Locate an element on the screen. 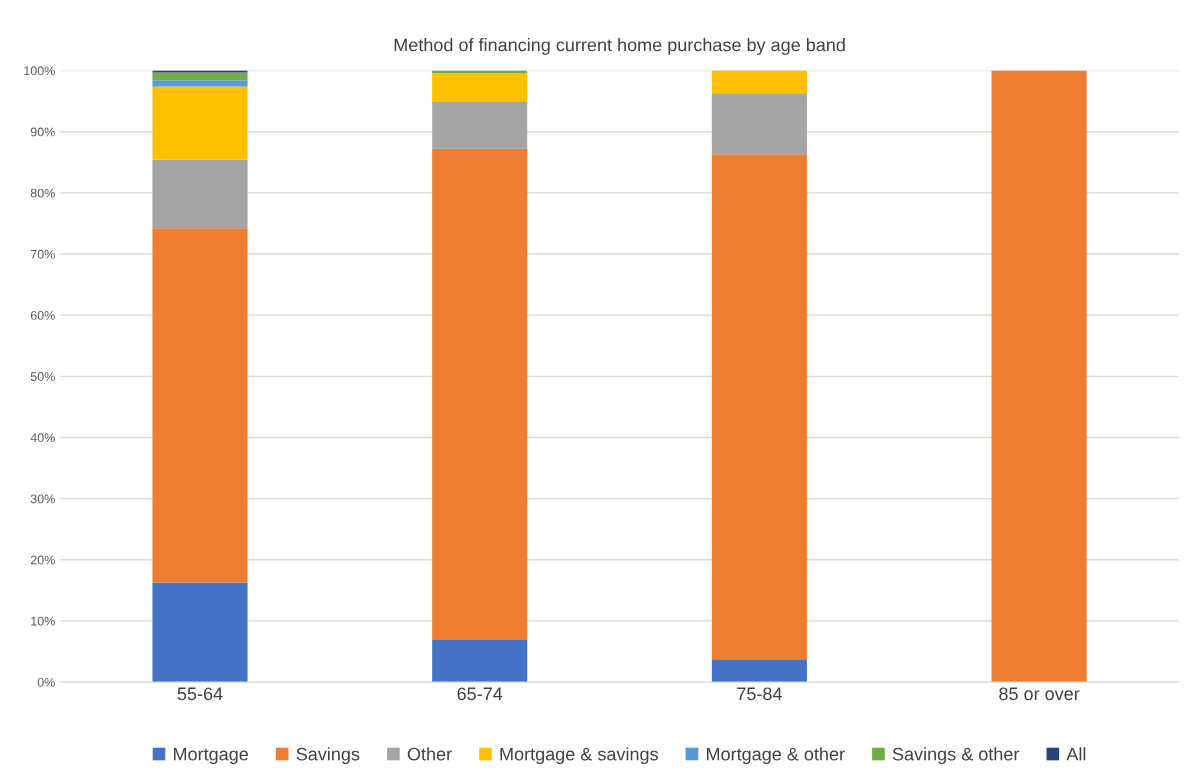 This screenshot has height=784, width=1203. legend-label: All is located at coordinates (1076, 754).